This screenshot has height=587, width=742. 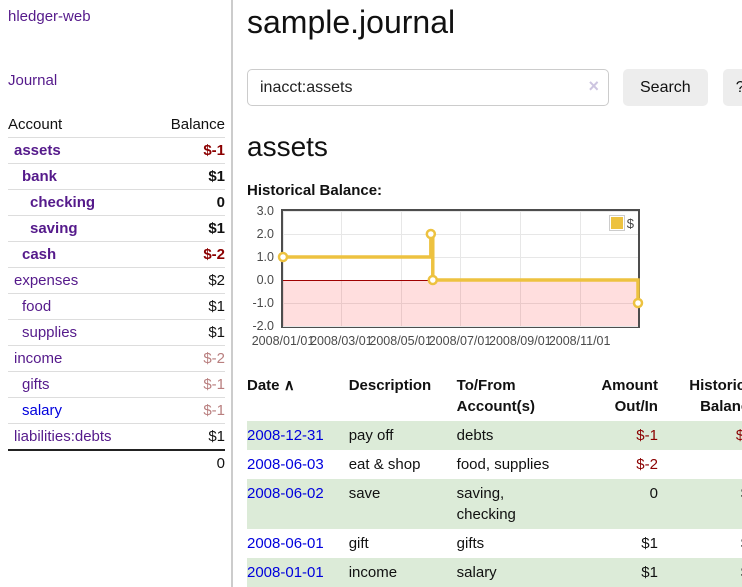 I want to click on chart-line, so click(x=460, y=268).